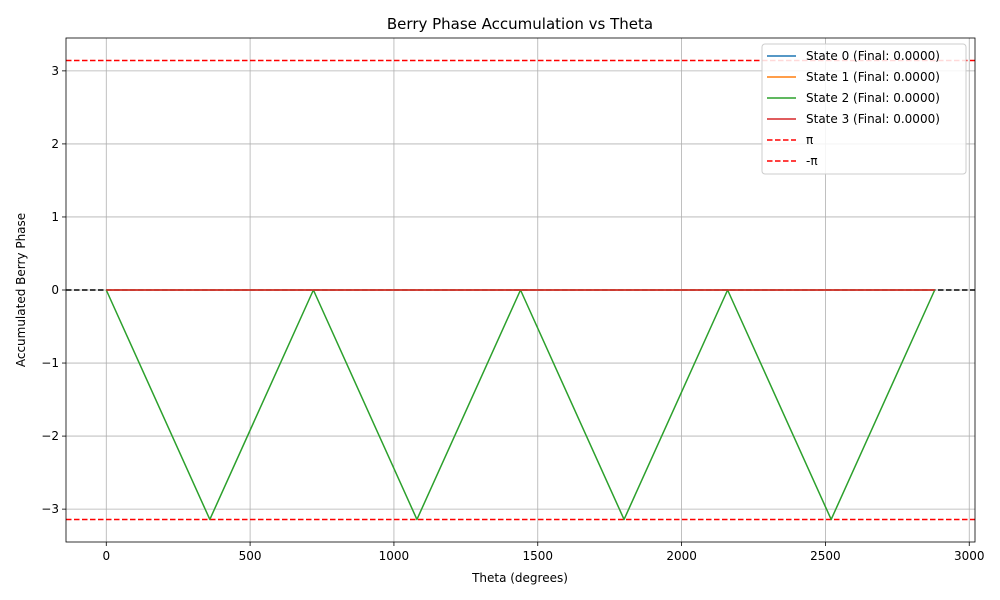 This screenshot has height=600, width=1000. I want to click on legend-entry: State 0 (Final: 0.0000), so click(873, 56).